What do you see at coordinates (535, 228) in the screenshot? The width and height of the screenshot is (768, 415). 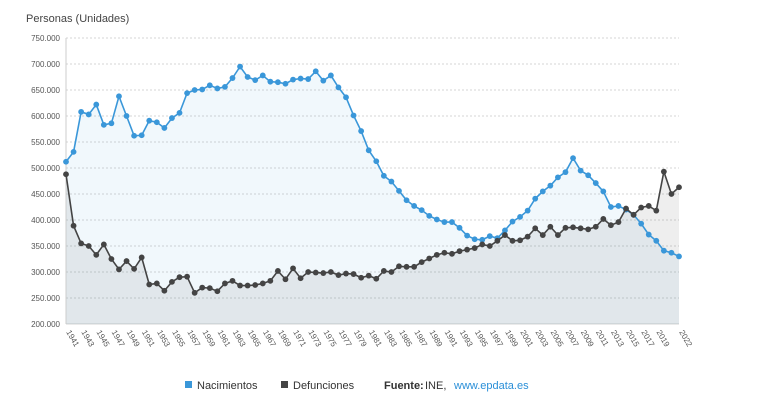 I see `point-defunciones-2003` at bounding box center [535, 228].